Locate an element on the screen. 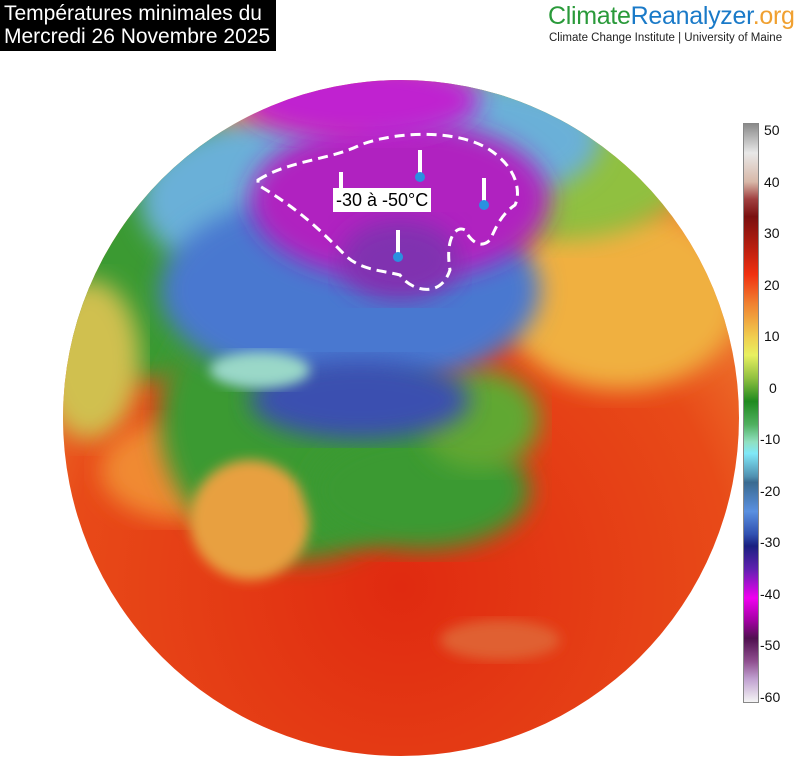 The image size is (800, 774). colorbar-tick-label: -10 is located at coordinates (770, 439).